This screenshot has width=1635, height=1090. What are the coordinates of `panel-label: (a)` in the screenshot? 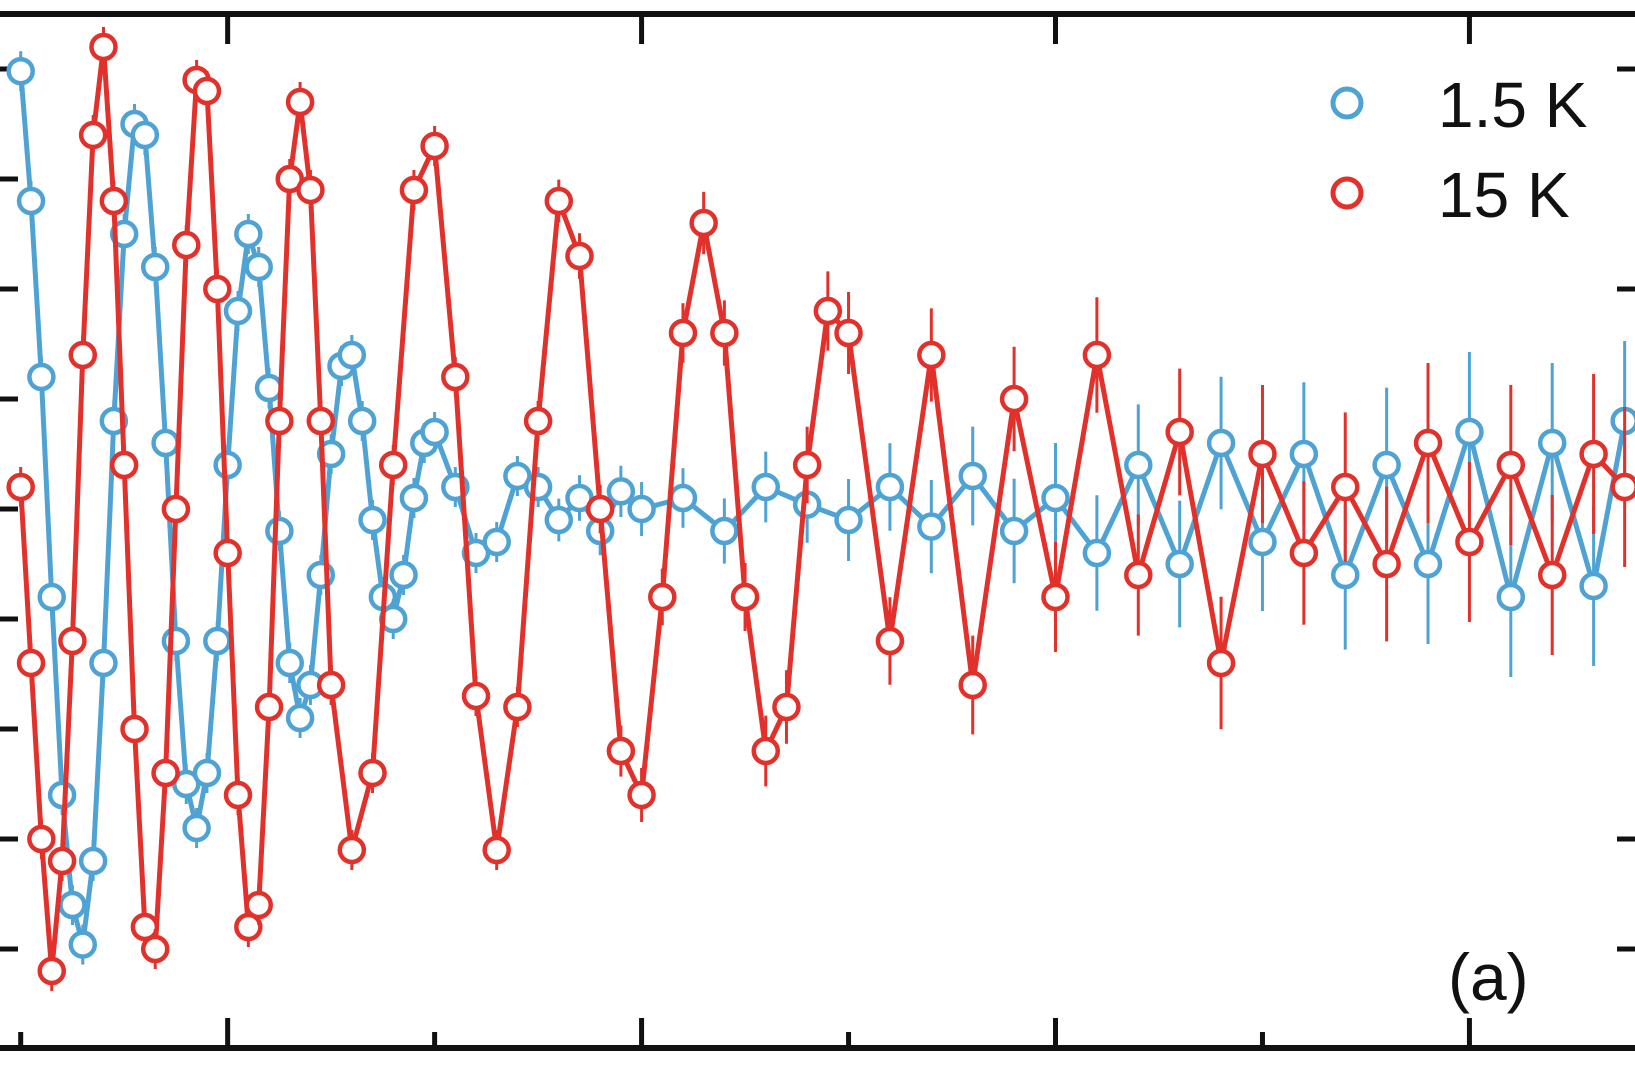 It's located at (1488, 977).